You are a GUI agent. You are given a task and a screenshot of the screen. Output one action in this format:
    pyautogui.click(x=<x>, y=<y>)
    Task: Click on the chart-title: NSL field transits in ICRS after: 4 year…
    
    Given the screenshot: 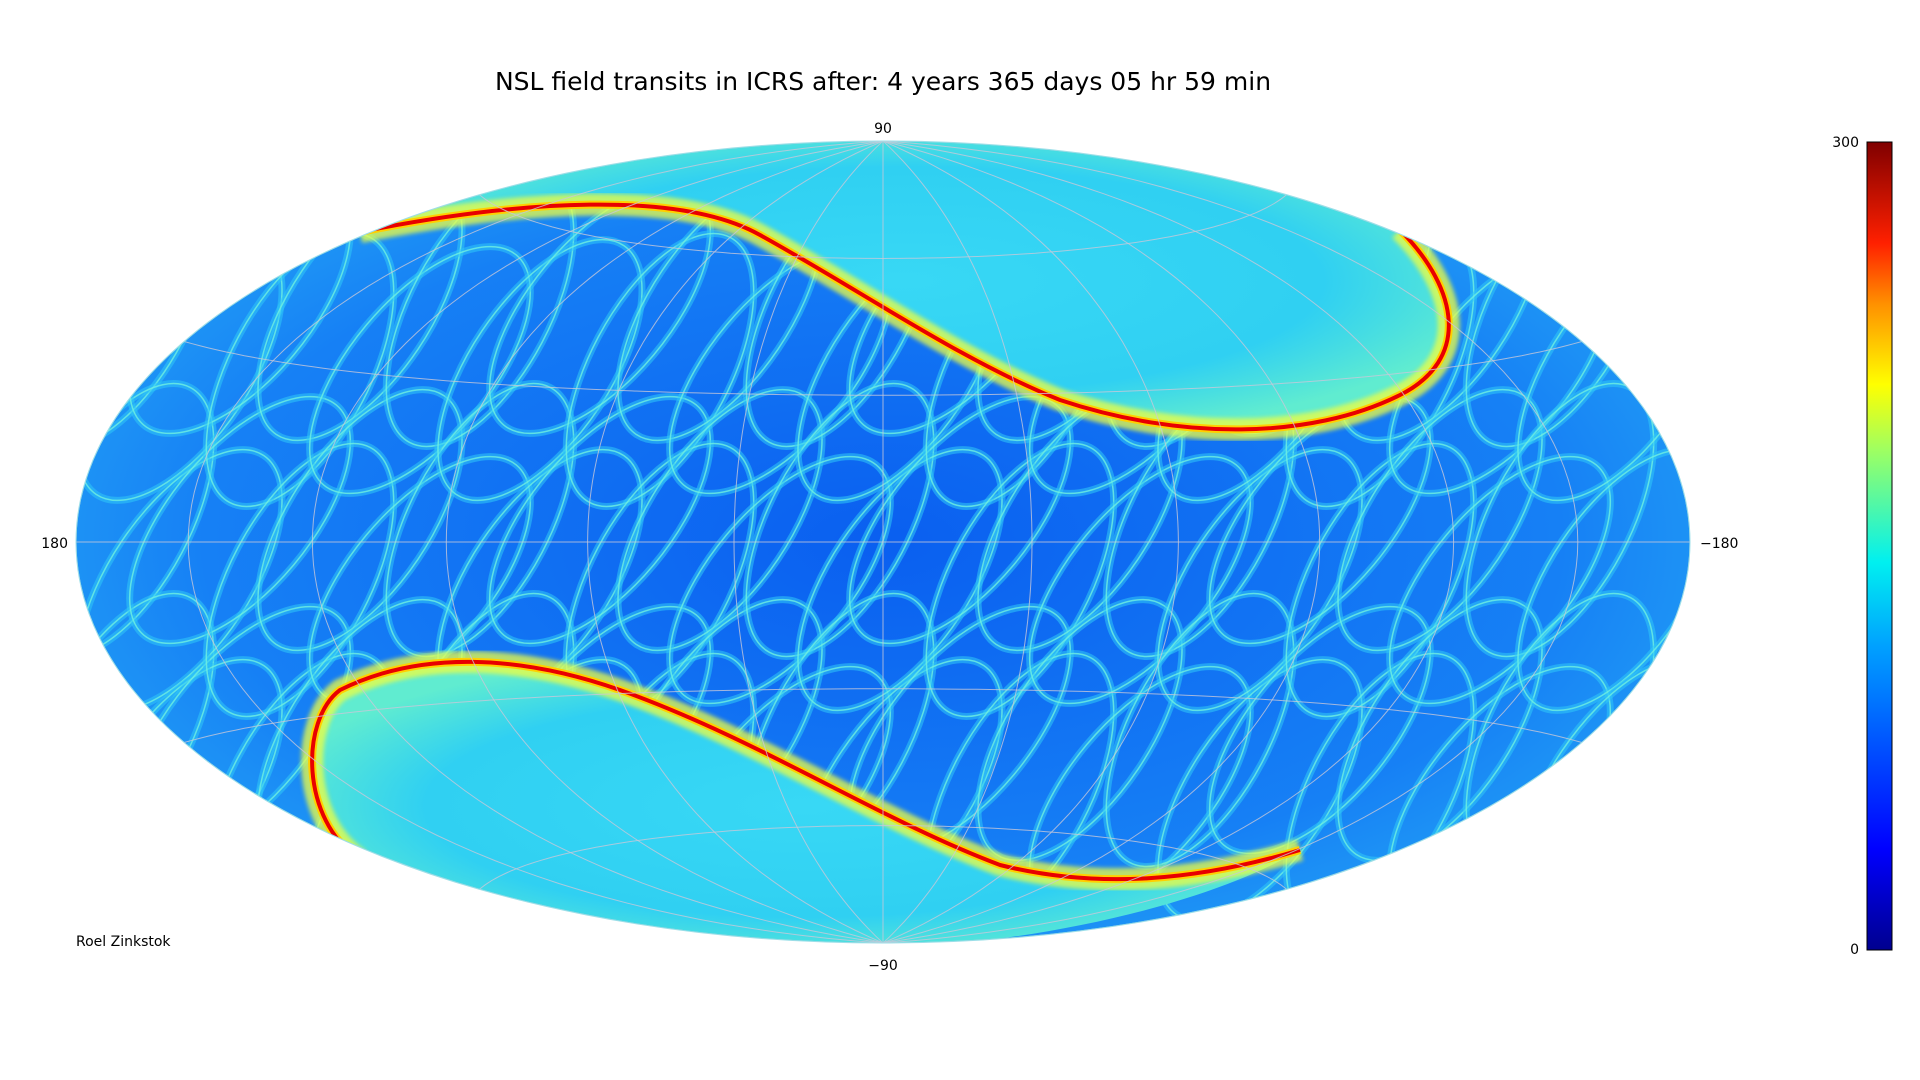 What is the action you would take?
    pyautogui.click(x=883, y=81)
    